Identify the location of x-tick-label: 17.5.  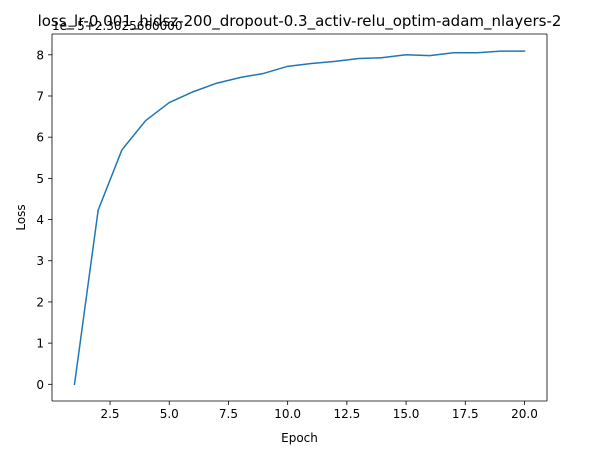
(465, 414).